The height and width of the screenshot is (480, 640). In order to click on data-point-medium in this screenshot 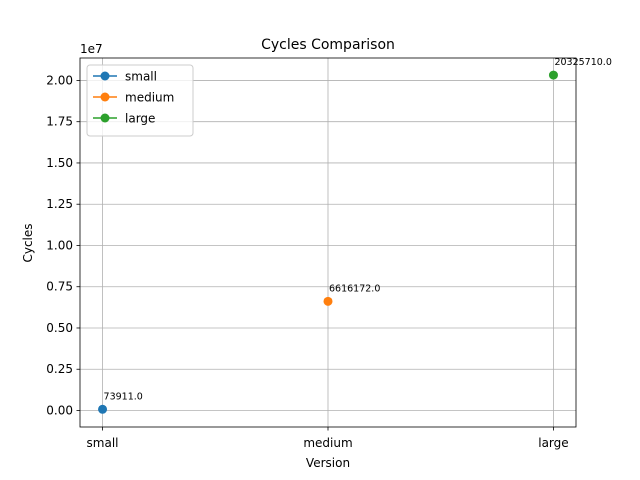, I will do `click(328, 301)`.